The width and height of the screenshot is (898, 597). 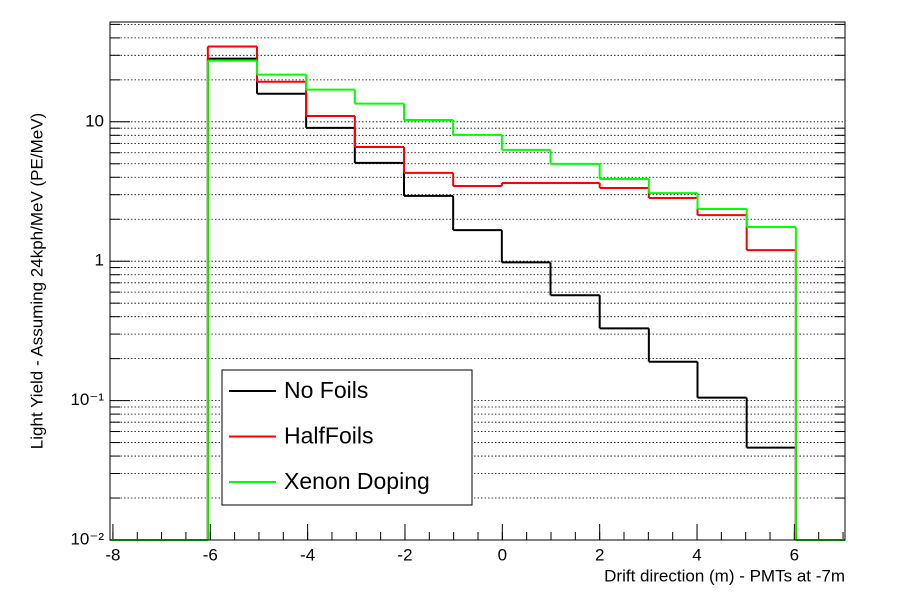 I want to click on x-tick-label: 4, so click(x=696, y=554).